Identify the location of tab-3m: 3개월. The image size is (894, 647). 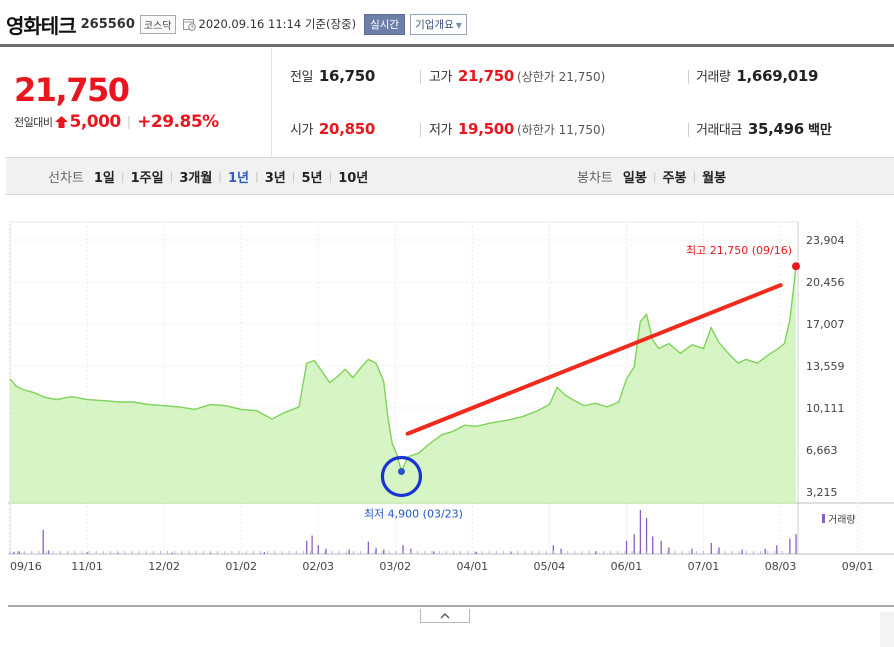
(196, 178).